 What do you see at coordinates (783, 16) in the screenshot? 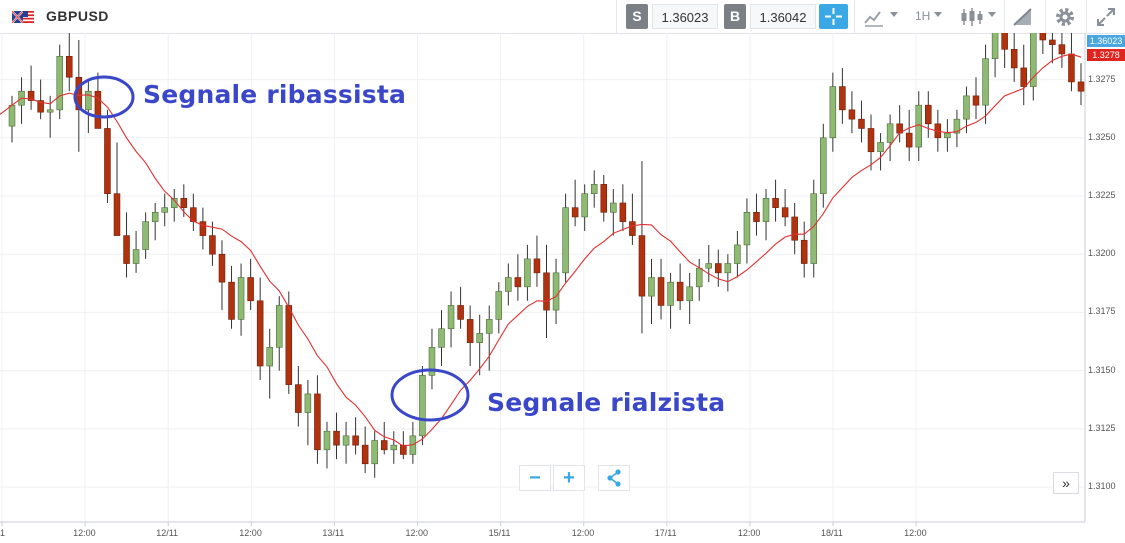
I see `buy-price: 1.36042` at bounding box center [783, 16].